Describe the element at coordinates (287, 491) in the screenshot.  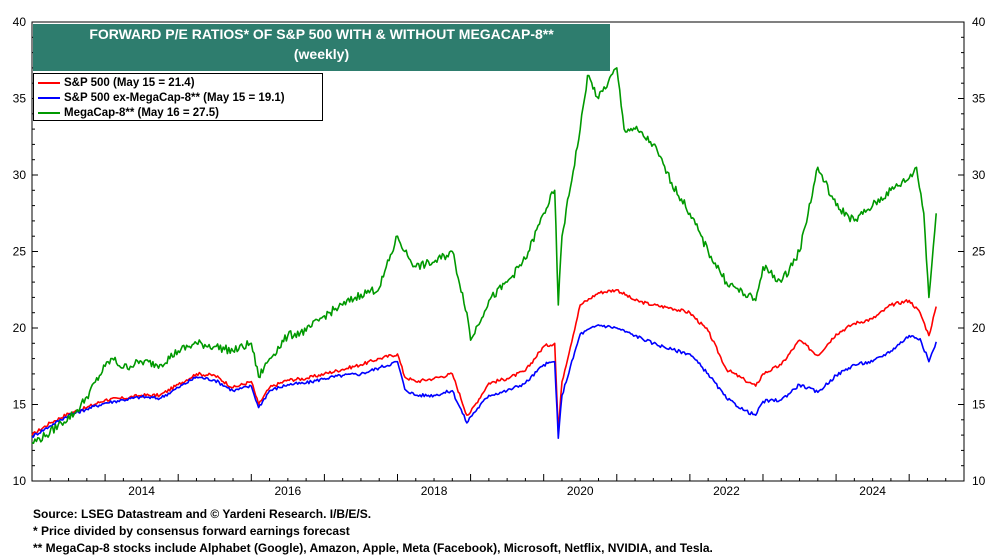
I see `x-tick-label: 2016` at that location.